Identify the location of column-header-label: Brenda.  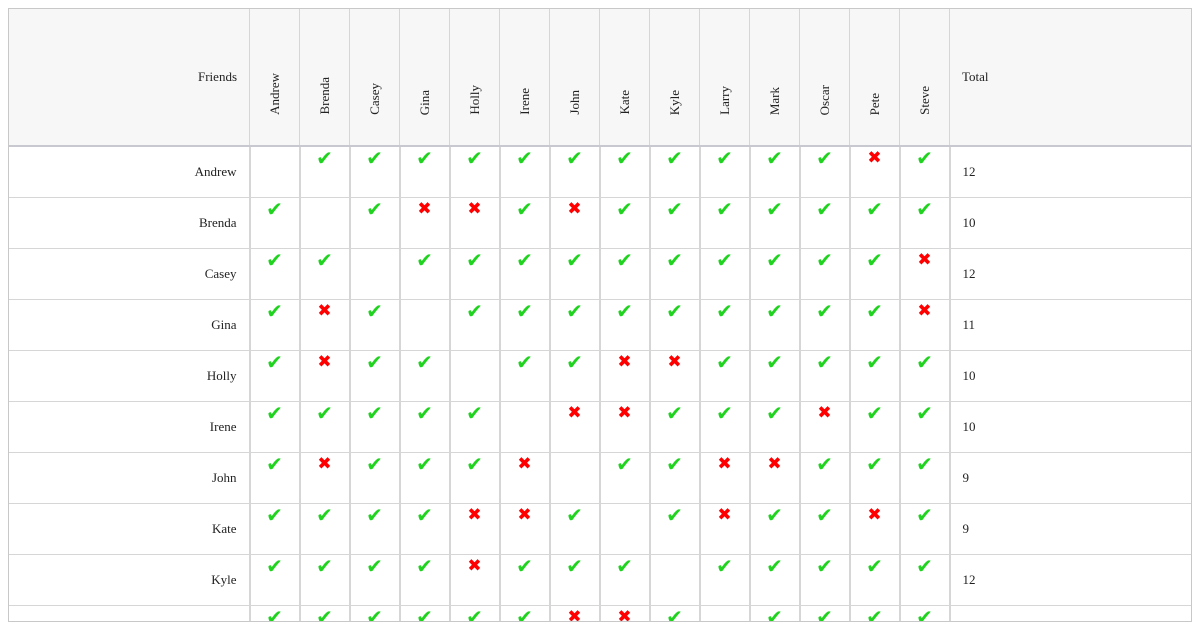
(324, 96).